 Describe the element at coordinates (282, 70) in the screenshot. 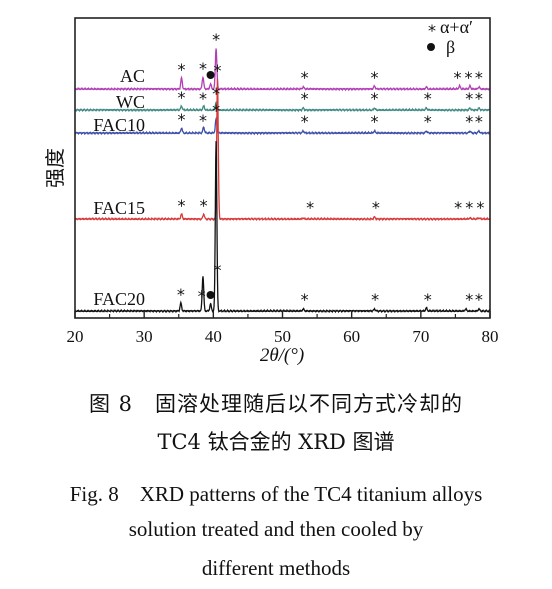

I see `series-line-ac` at that location.